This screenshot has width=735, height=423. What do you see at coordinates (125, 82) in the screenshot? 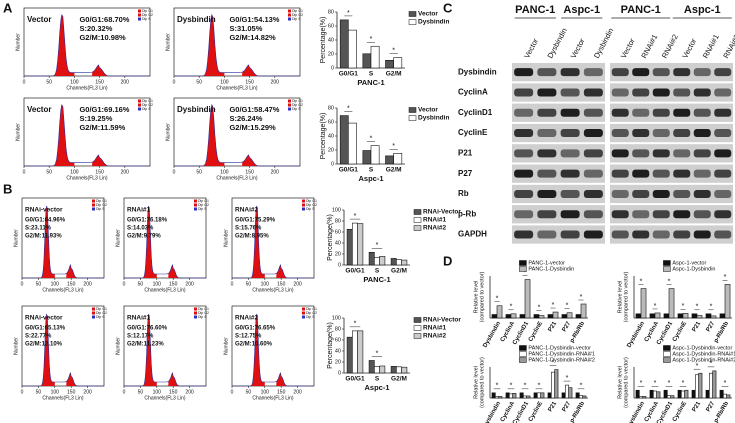
I see `x-tick-label: 200` at bounding box center [125, 82].